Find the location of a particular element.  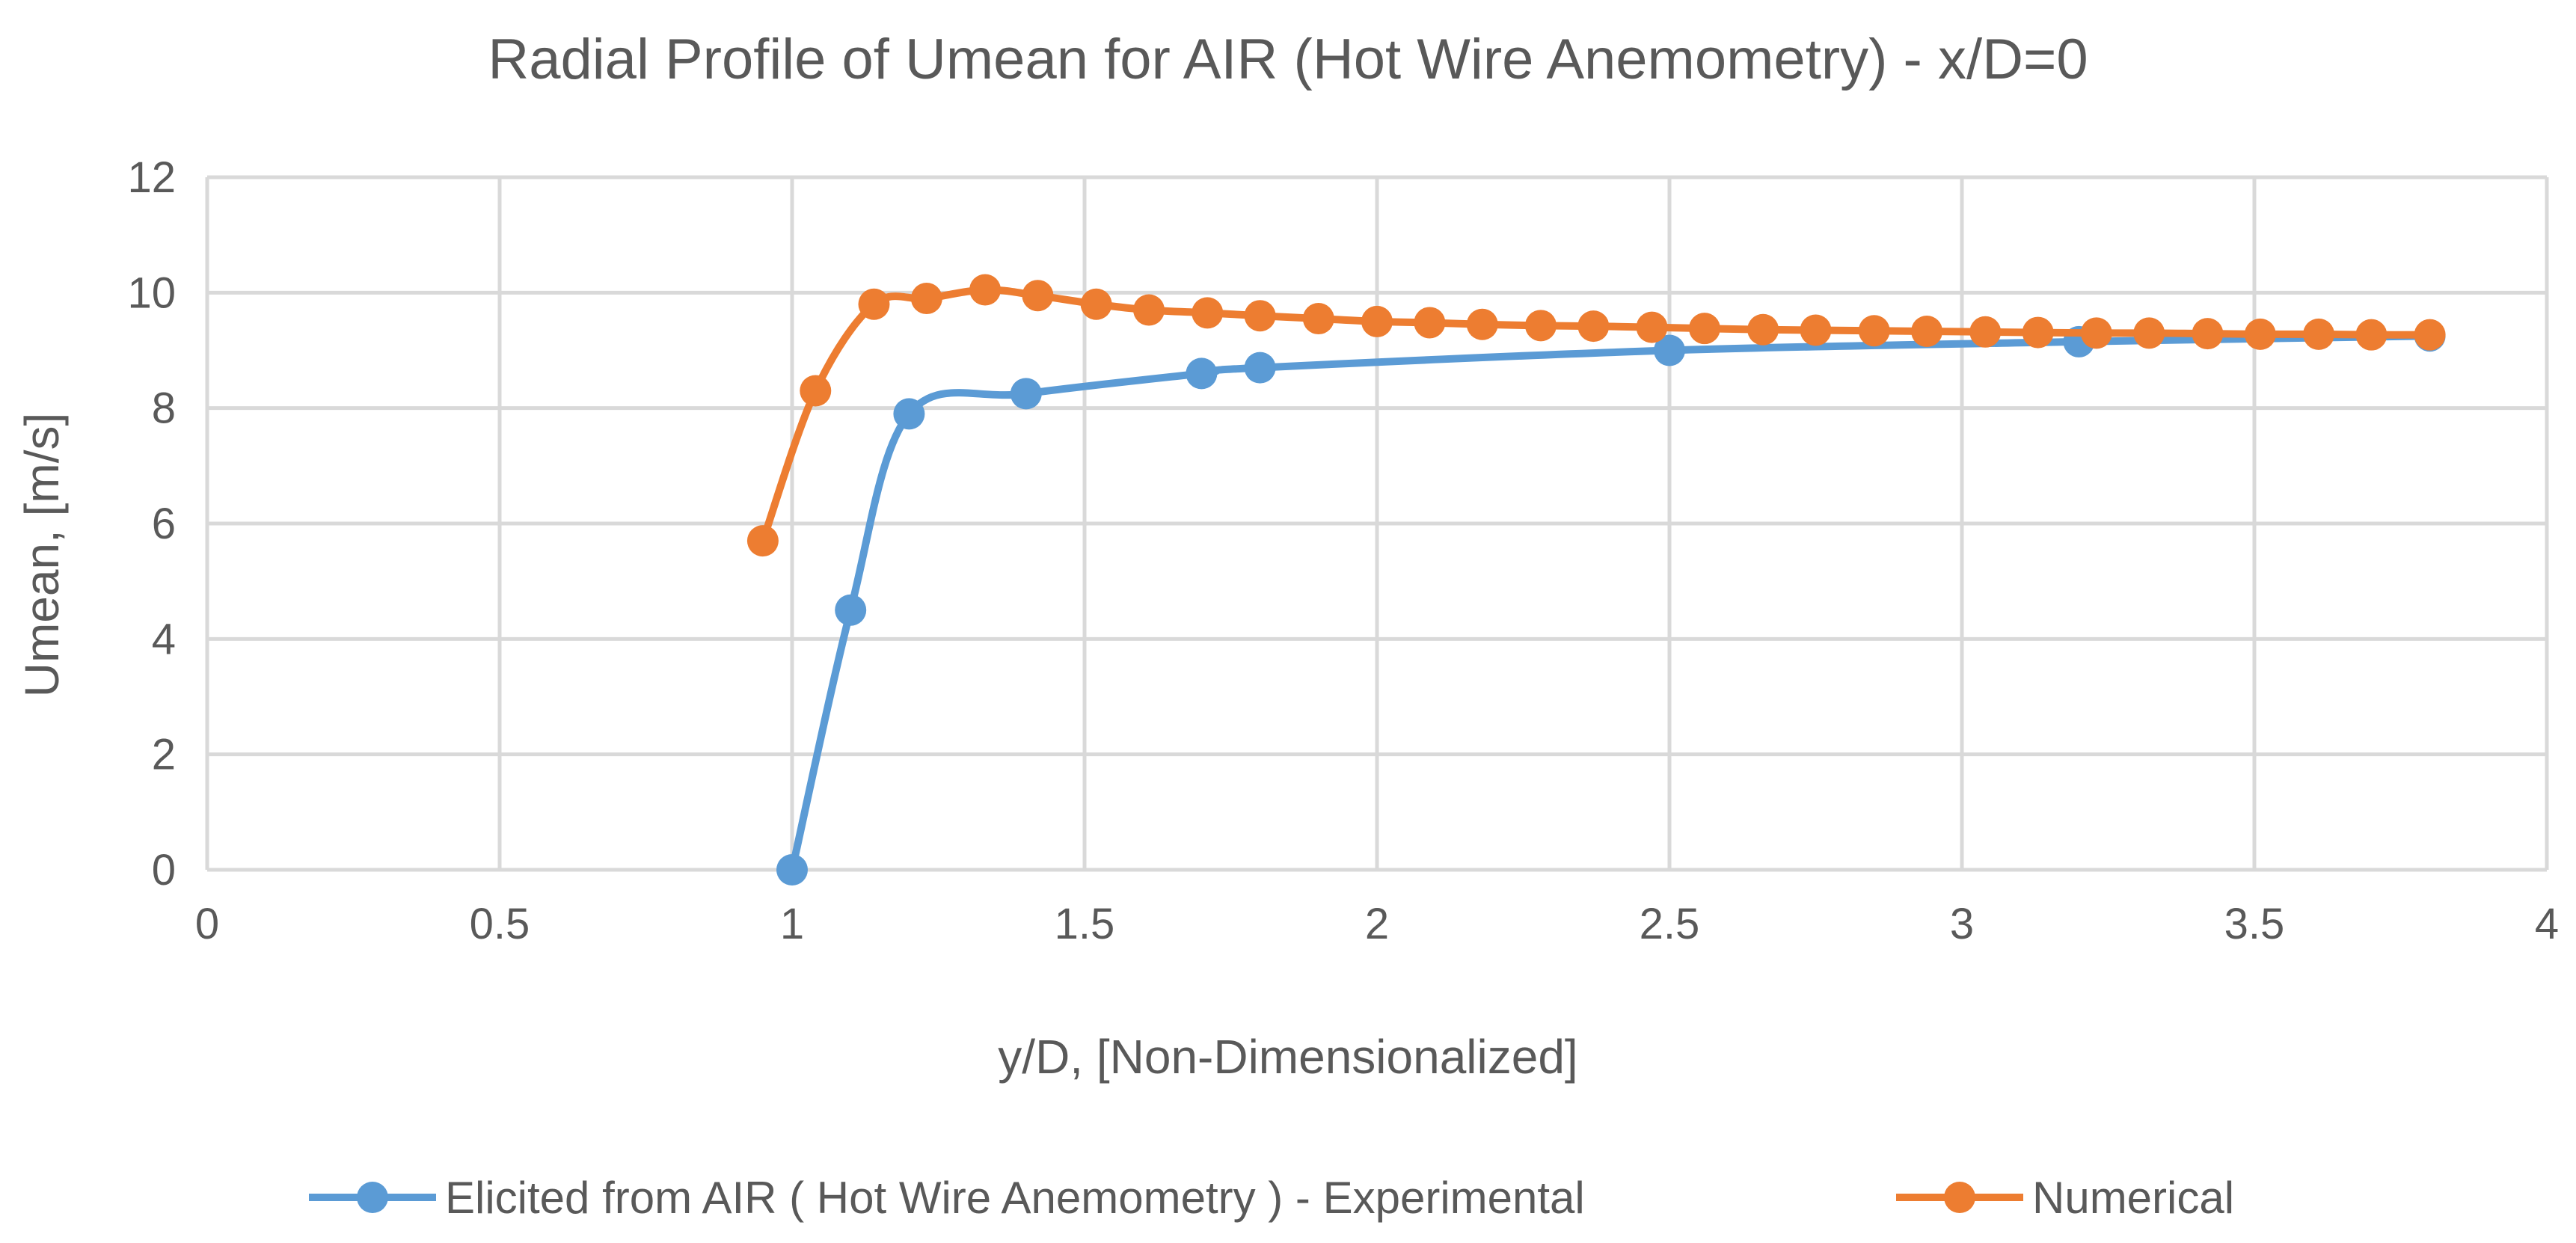

x-tick-label: 3.5 is located at coordinates (2254, 924).